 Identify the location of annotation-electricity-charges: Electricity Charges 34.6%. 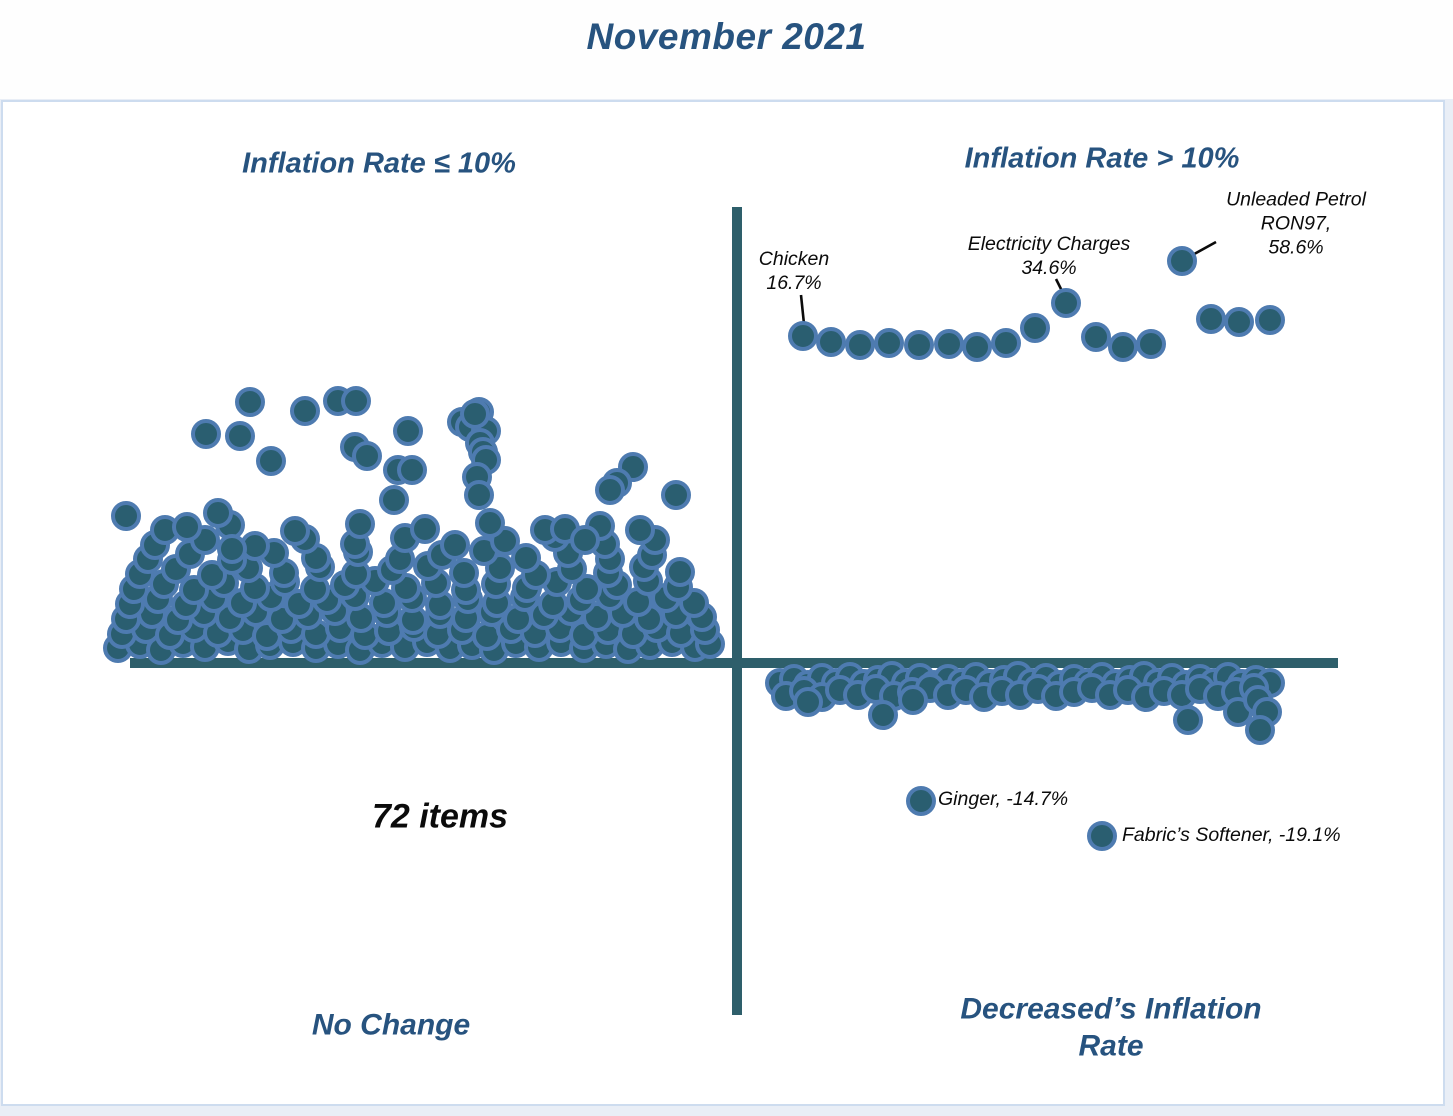
(1049, 256).